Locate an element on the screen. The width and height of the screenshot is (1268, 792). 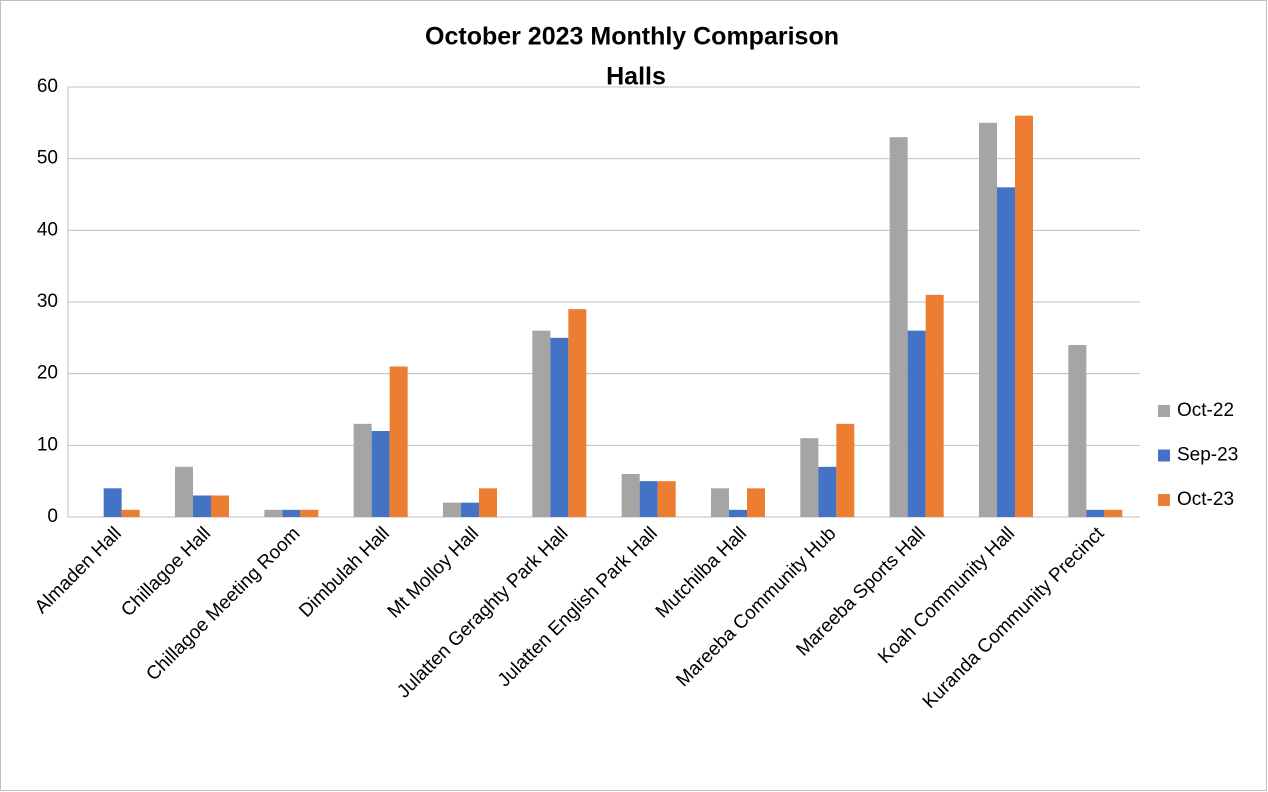
y-tick-label: 60 is located at coordinates (47, 86).